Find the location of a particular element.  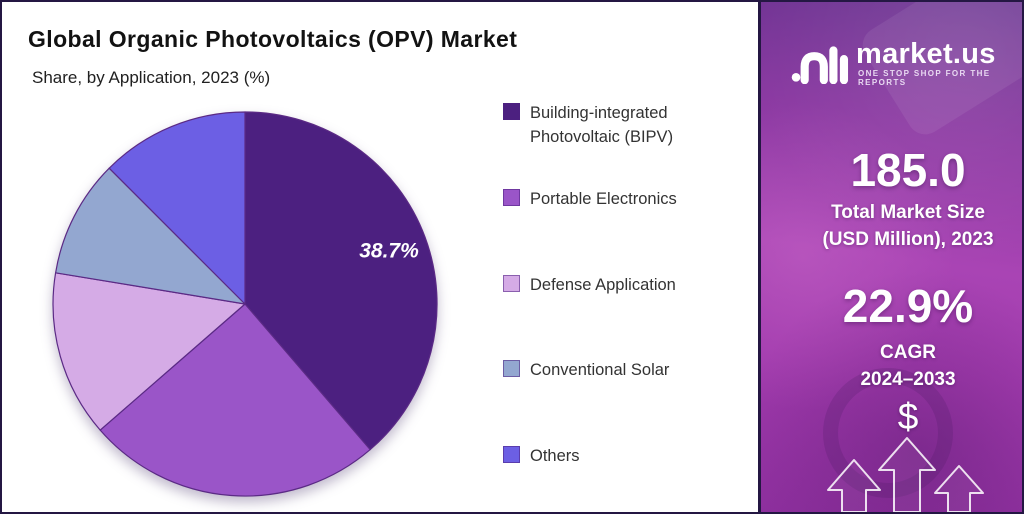

stat-caption-line: Total Market Size is located at coordinates (908, 212).